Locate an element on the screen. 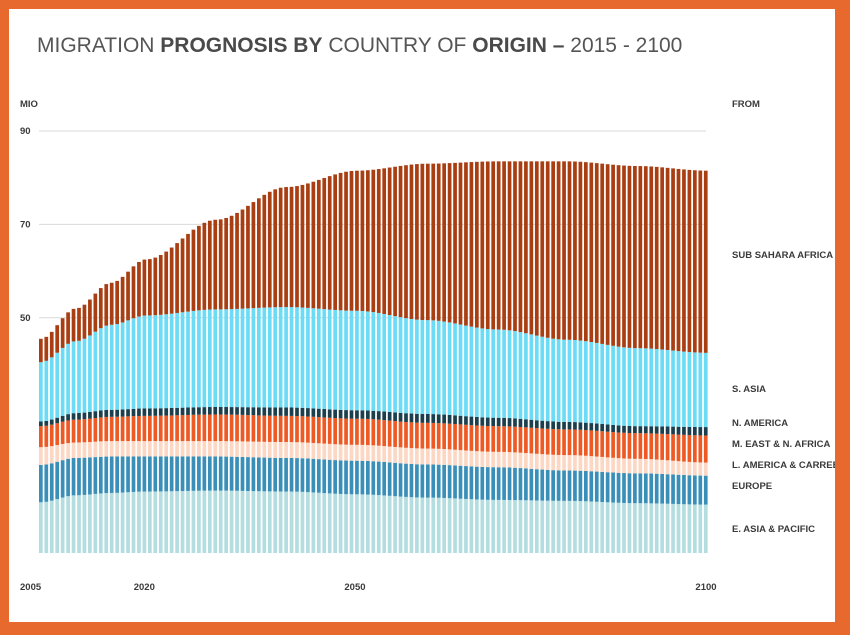  series-label: L. AMERICA & CARREB. is located at coordinates (783, 465).